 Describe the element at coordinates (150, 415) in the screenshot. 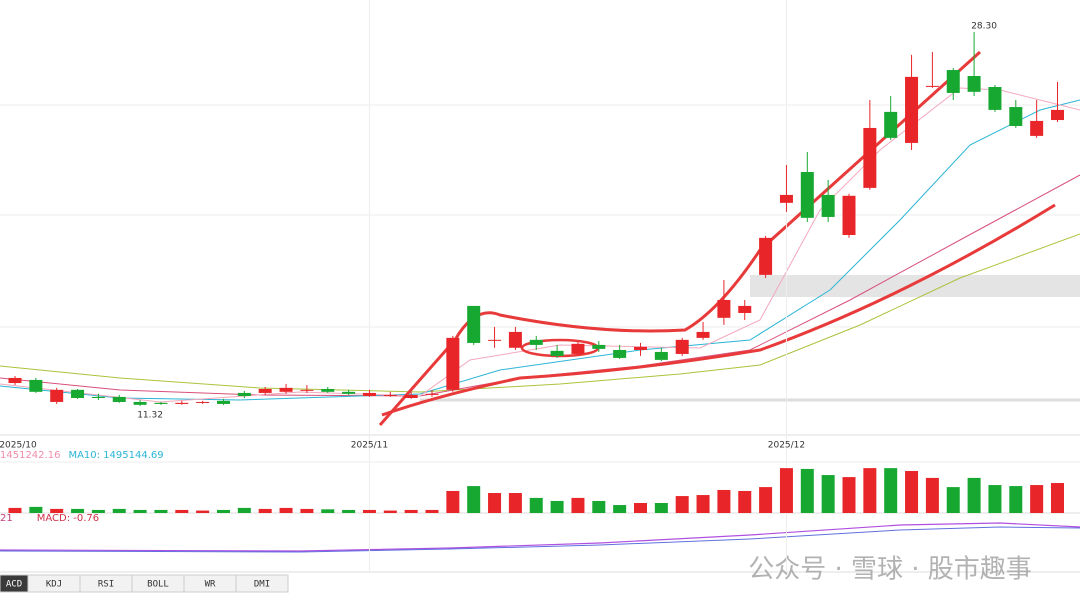

I see `price-annotation: 11.32` at that location.